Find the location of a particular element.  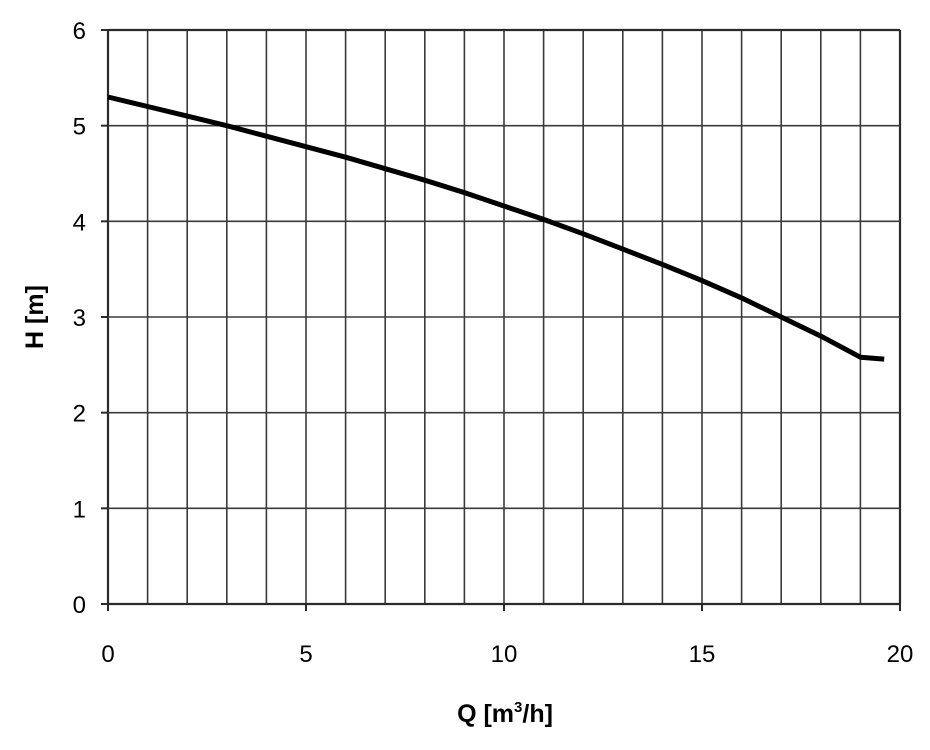

y-tick-label: 5 is located at coordinates (79, 127).